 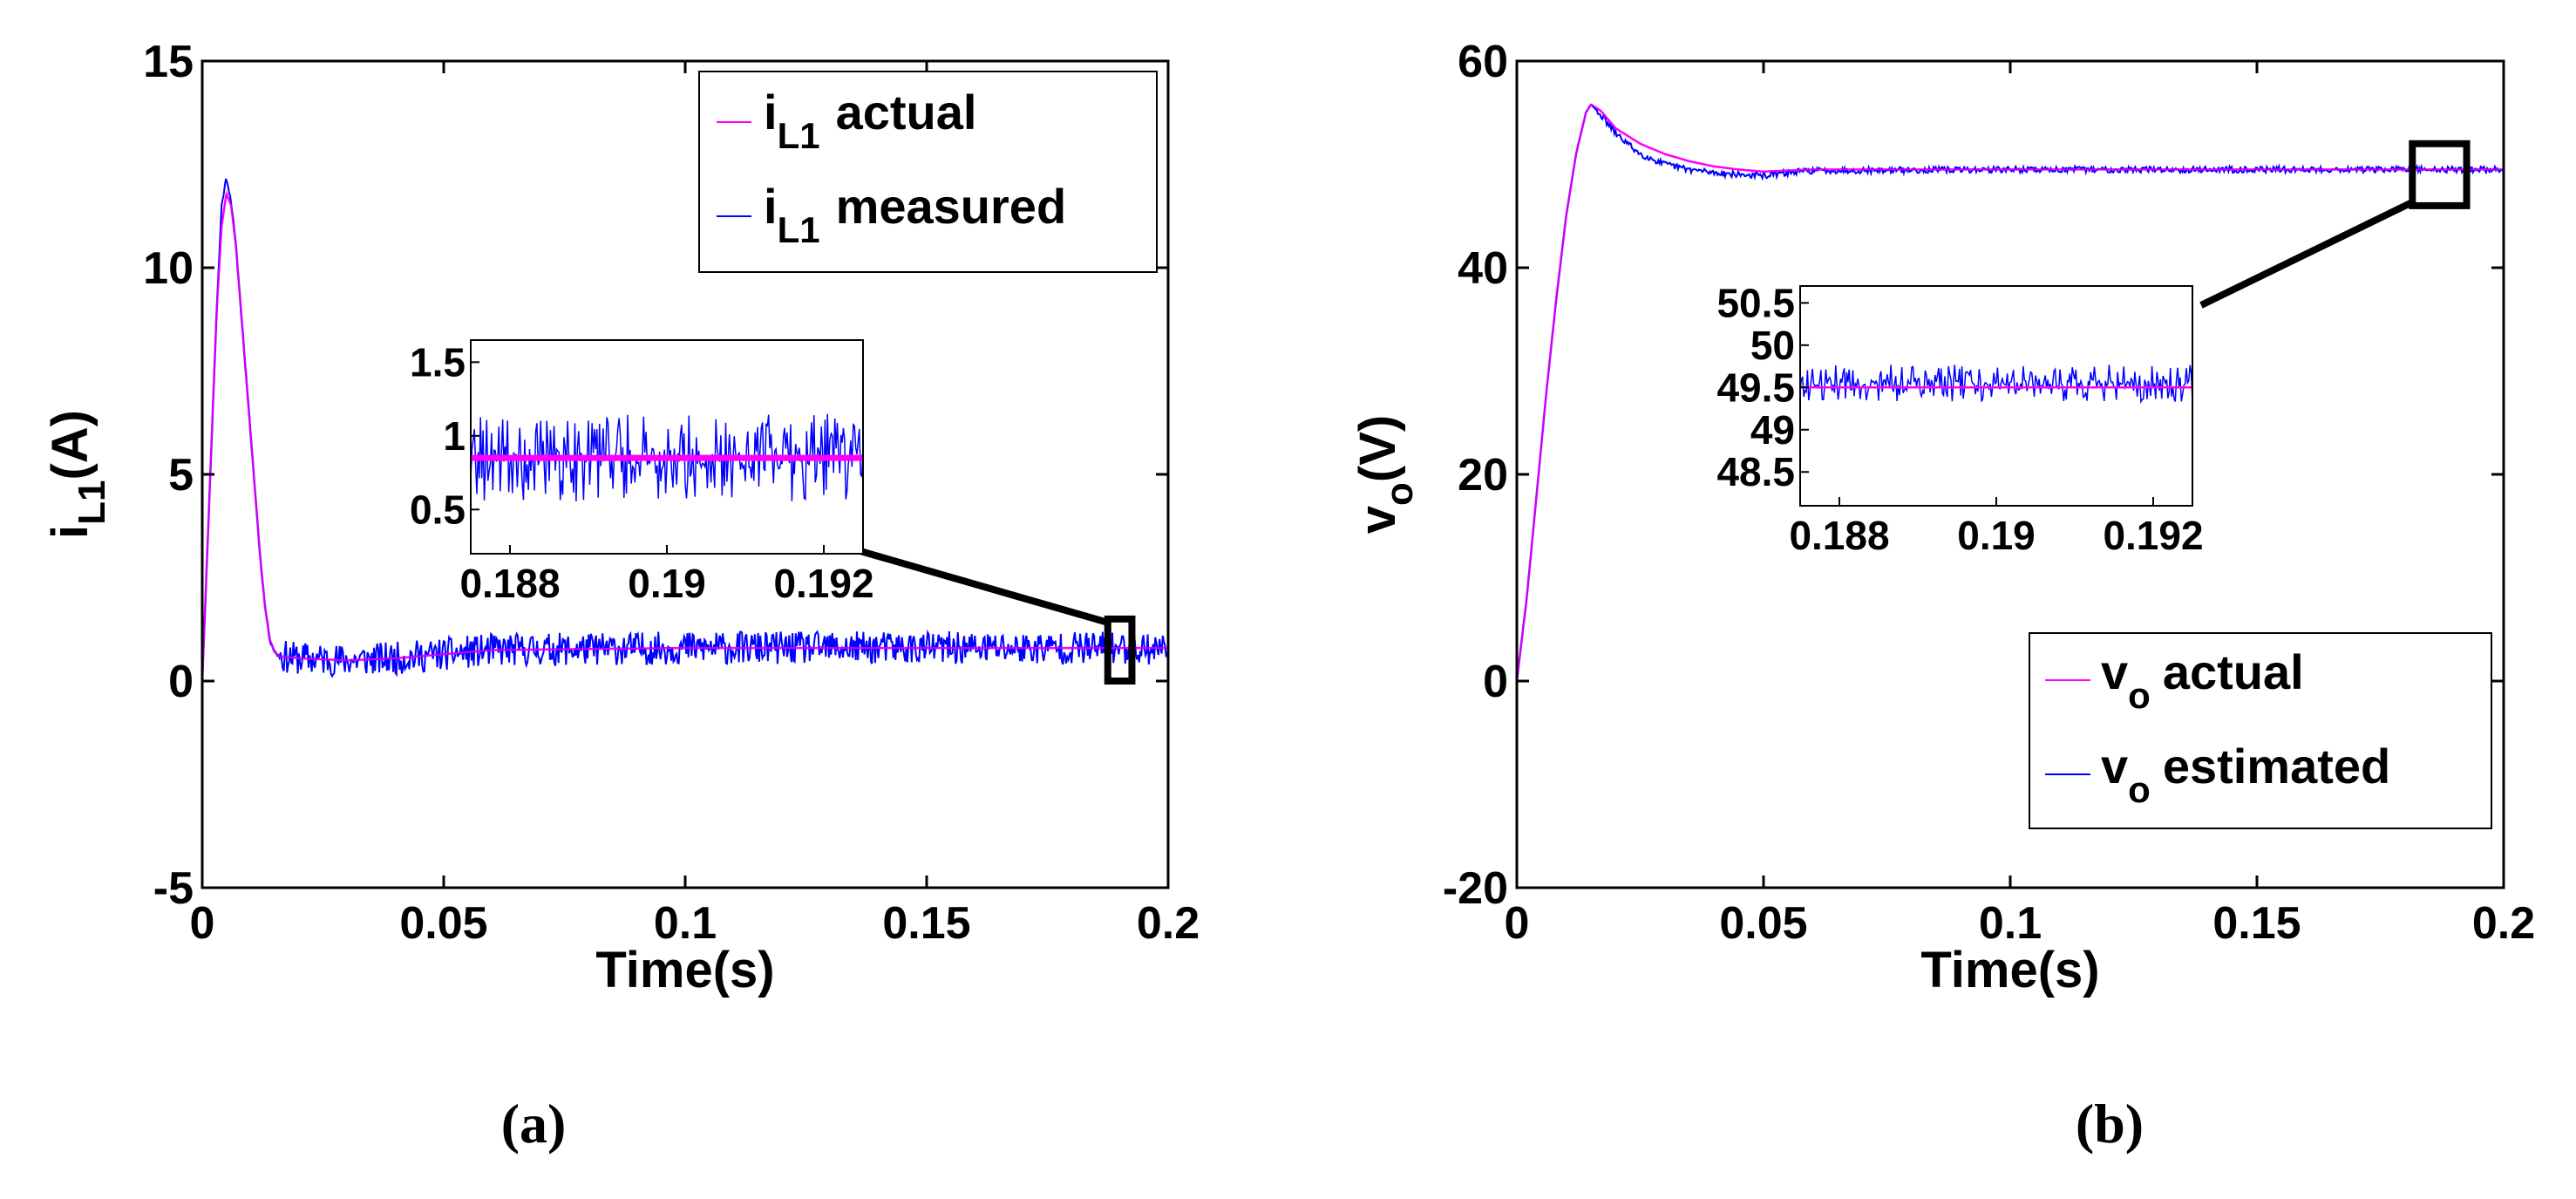 I want to click on panel-a-inset-series, so click(x=667, y=457).